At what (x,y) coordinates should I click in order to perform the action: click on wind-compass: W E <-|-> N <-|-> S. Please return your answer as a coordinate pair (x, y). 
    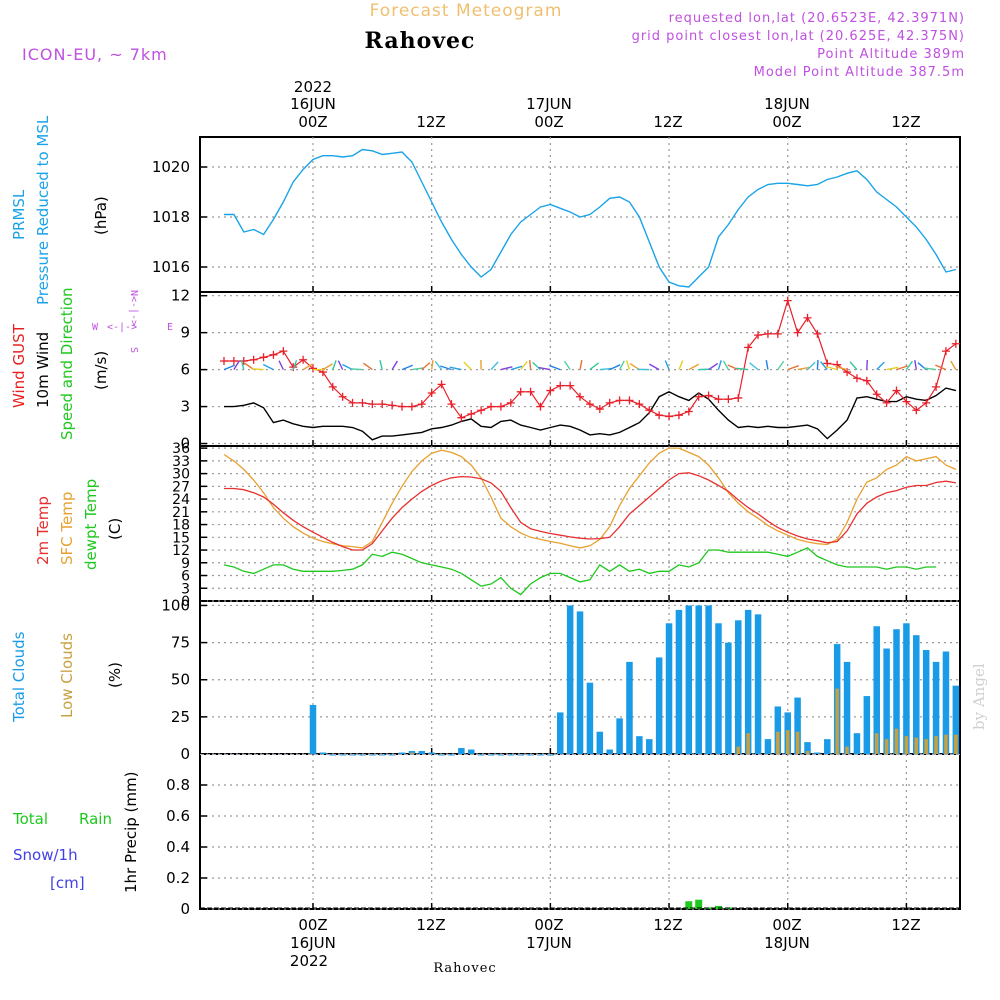
    Looking at the image, I should click on (132, 321).